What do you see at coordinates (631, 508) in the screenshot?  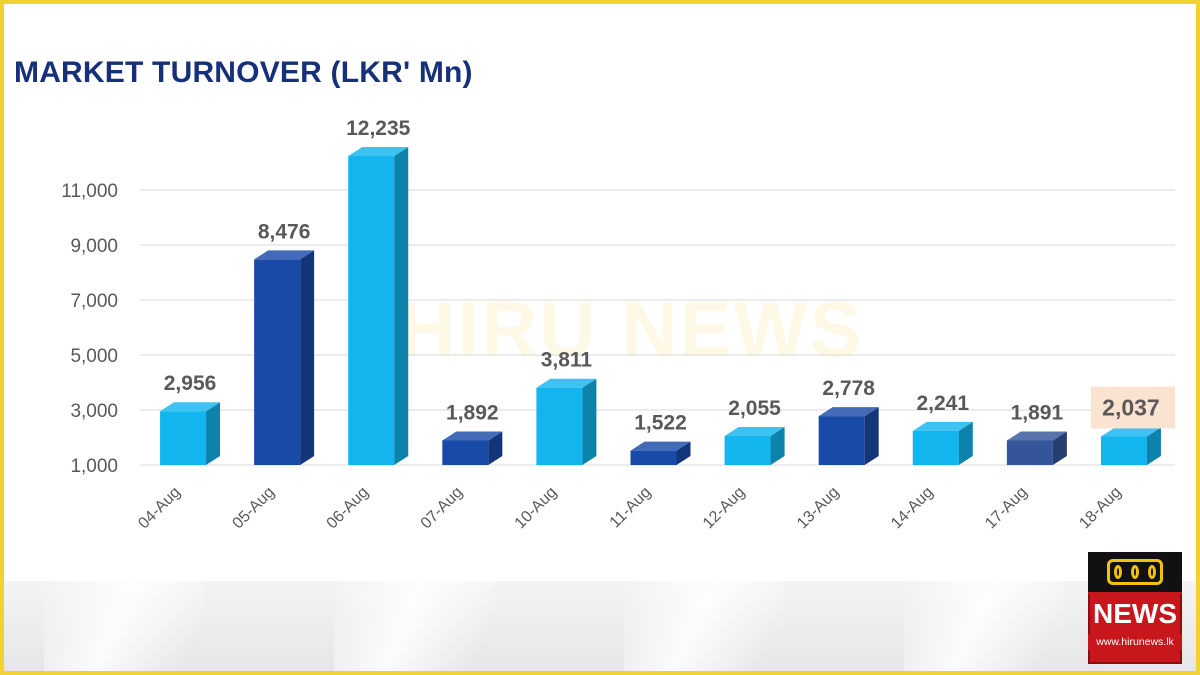 I see `x-tick-label: 11-Aug` at bounding box center [631, 508].